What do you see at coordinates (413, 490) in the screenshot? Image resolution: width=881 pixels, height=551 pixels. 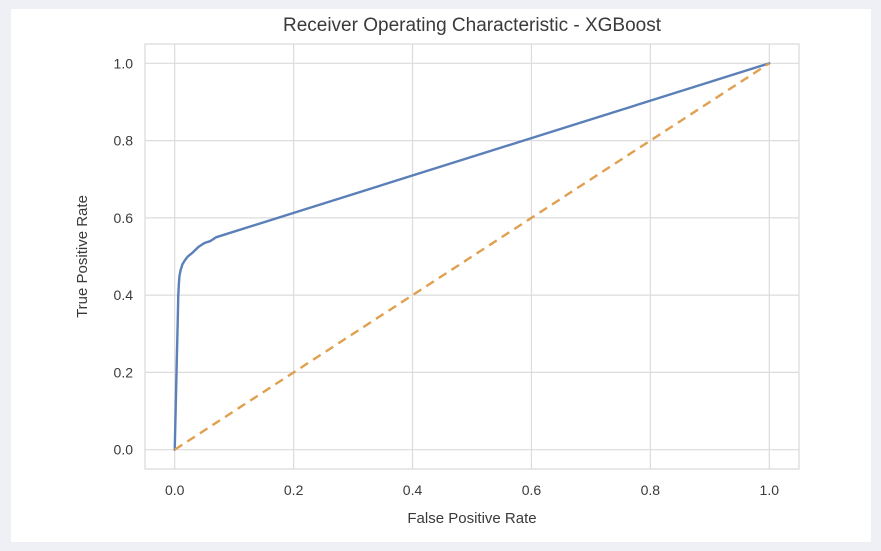 I see `x-tick-label: 0.4` at bounding box center [413, 490].